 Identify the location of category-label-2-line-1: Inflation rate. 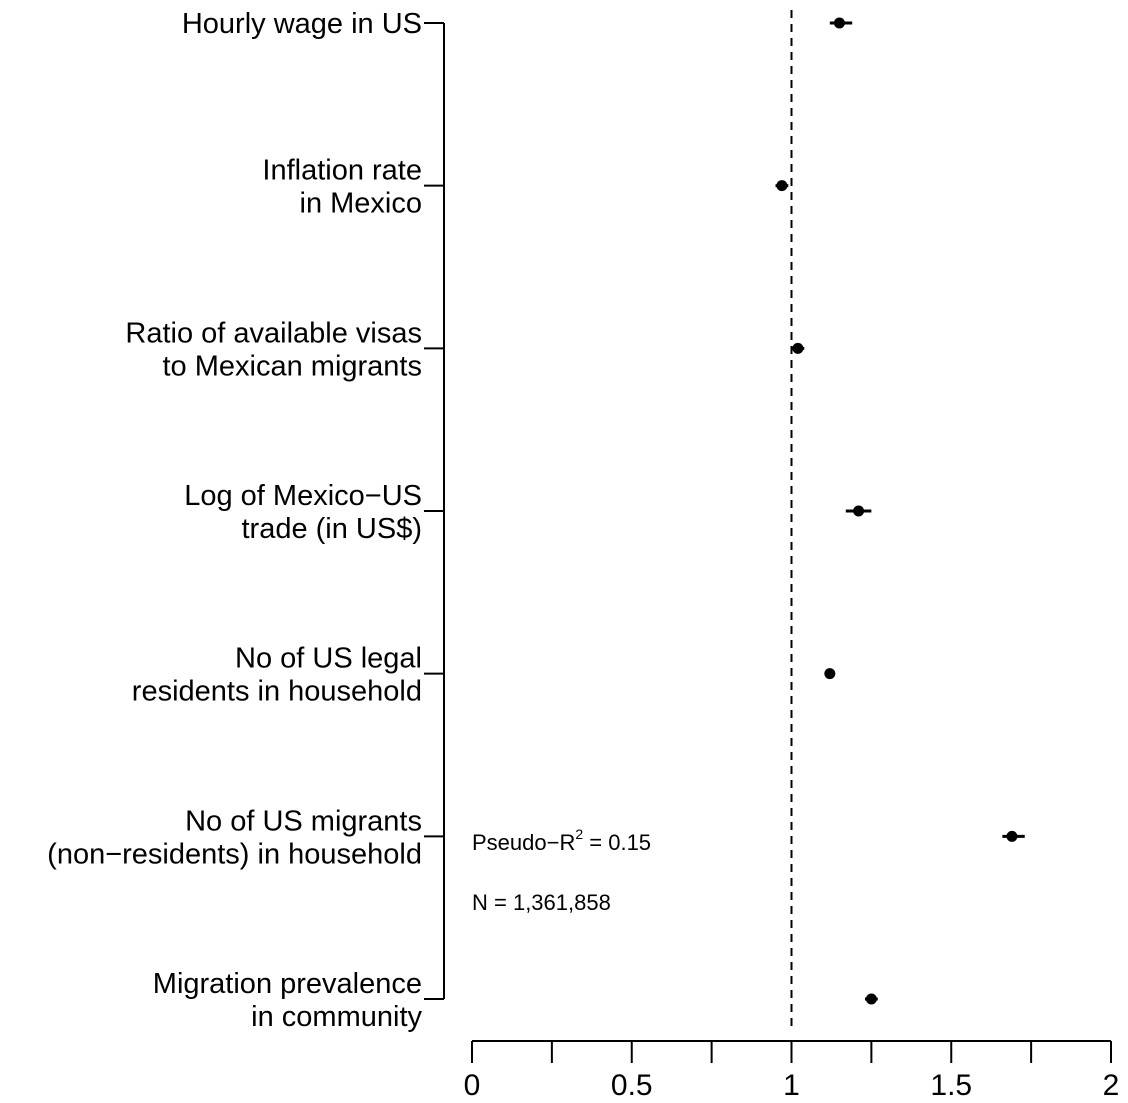
(342, 171).